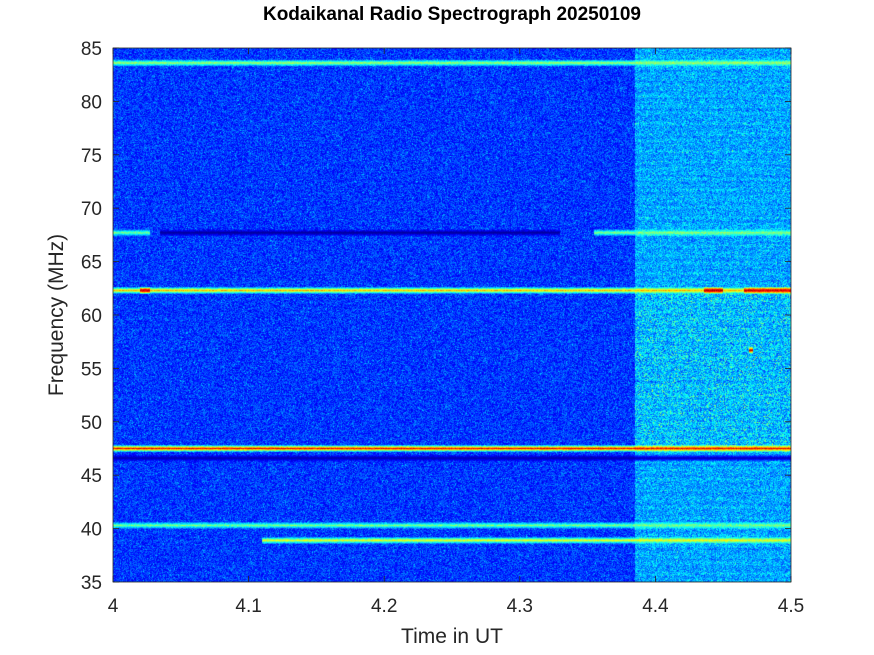 This screenshot has width=874, height=655. Describe the element at coordinates (91, 583) in the screenshot. I see `y-tick-label: 35` at that location.